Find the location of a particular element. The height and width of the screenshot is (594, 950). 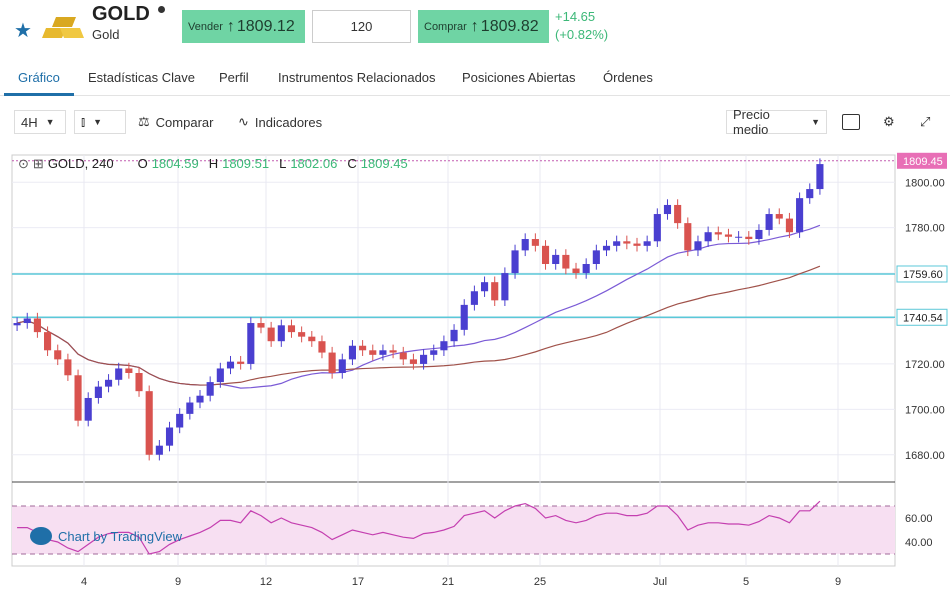

add-icon: ⊞ is located at coordinates (38, 163).